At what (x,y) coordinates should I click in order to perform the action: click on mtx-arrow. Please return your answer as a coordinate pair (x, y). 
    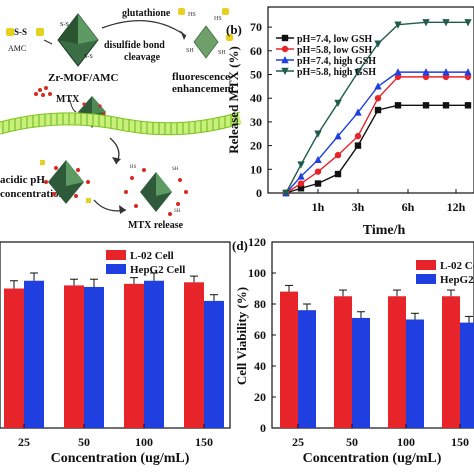
    Looking at the image, I should click on (73, 106).